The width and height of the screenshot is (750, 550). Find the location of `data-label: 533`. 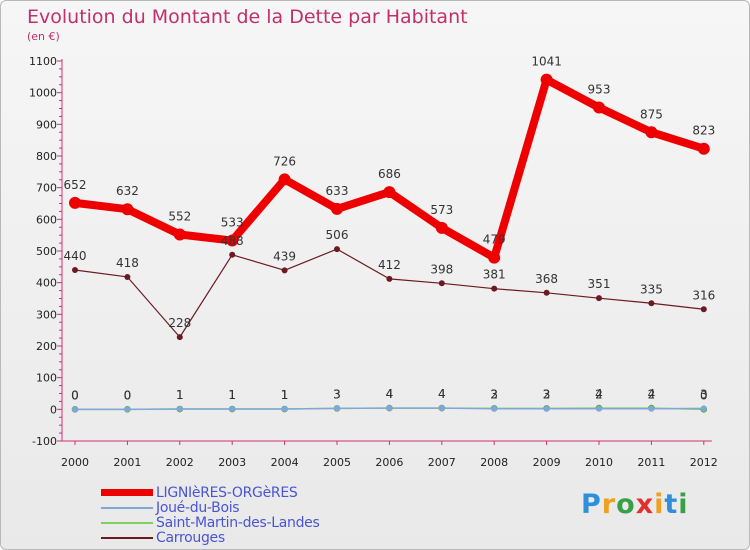

data-label: 533 is located at coordinates (232, 223).